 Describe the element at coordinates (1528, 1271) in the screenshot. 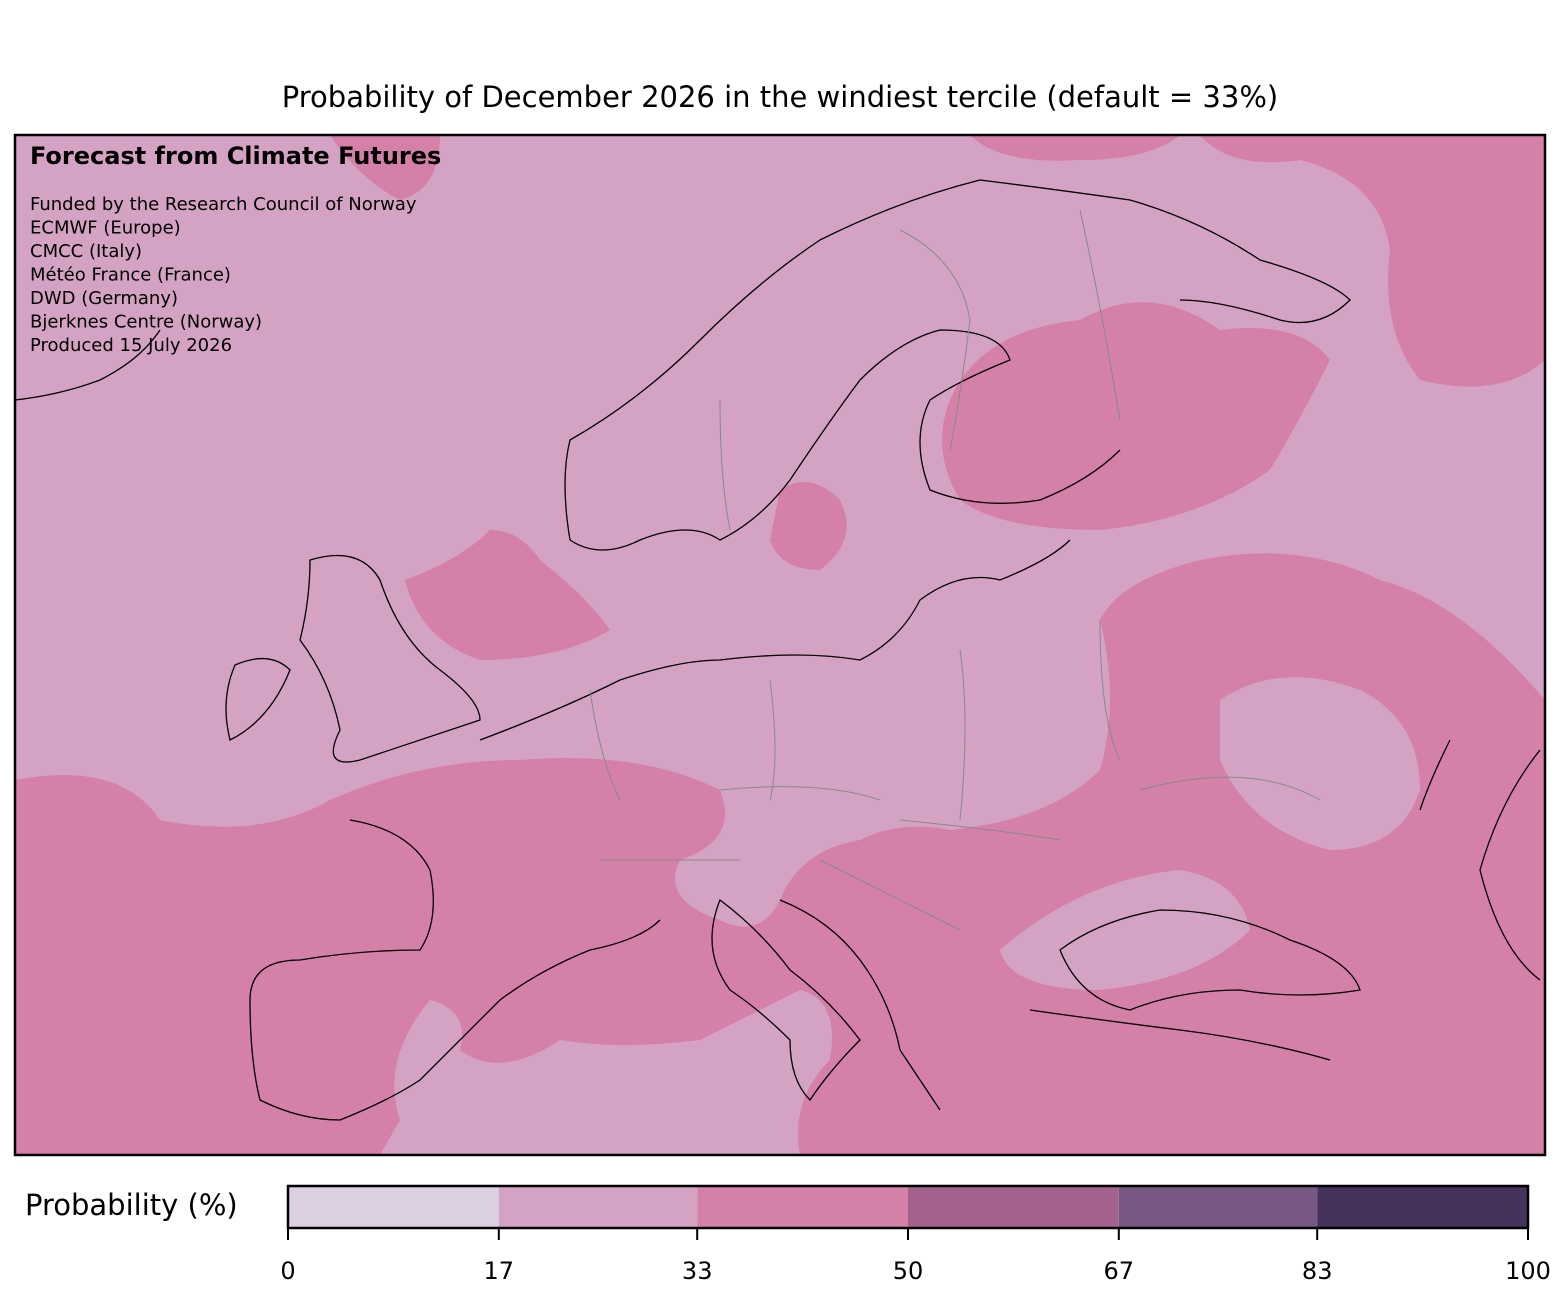

I see `colorbar-tick-label: 100` at that location.